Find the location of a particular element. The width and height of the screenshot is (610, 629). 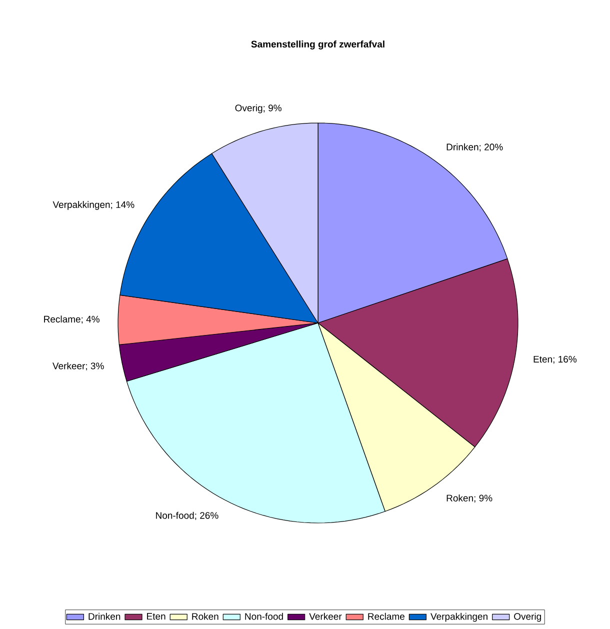

data-label: Drinken; 20% is located at coordinates (474, 147).